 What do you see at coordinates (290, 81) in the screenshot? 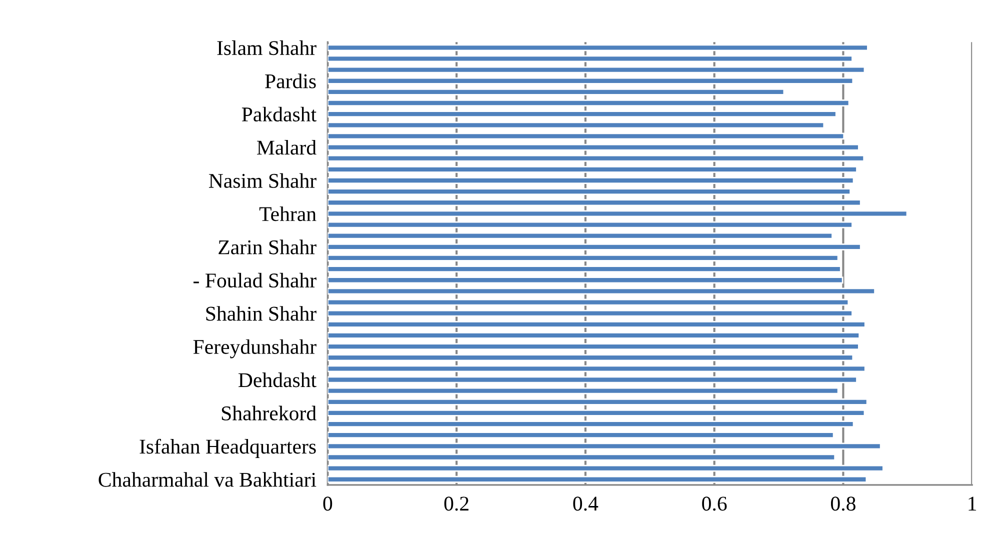
I see `y-tick-label: Pardis` at bounding box center [290, 81].